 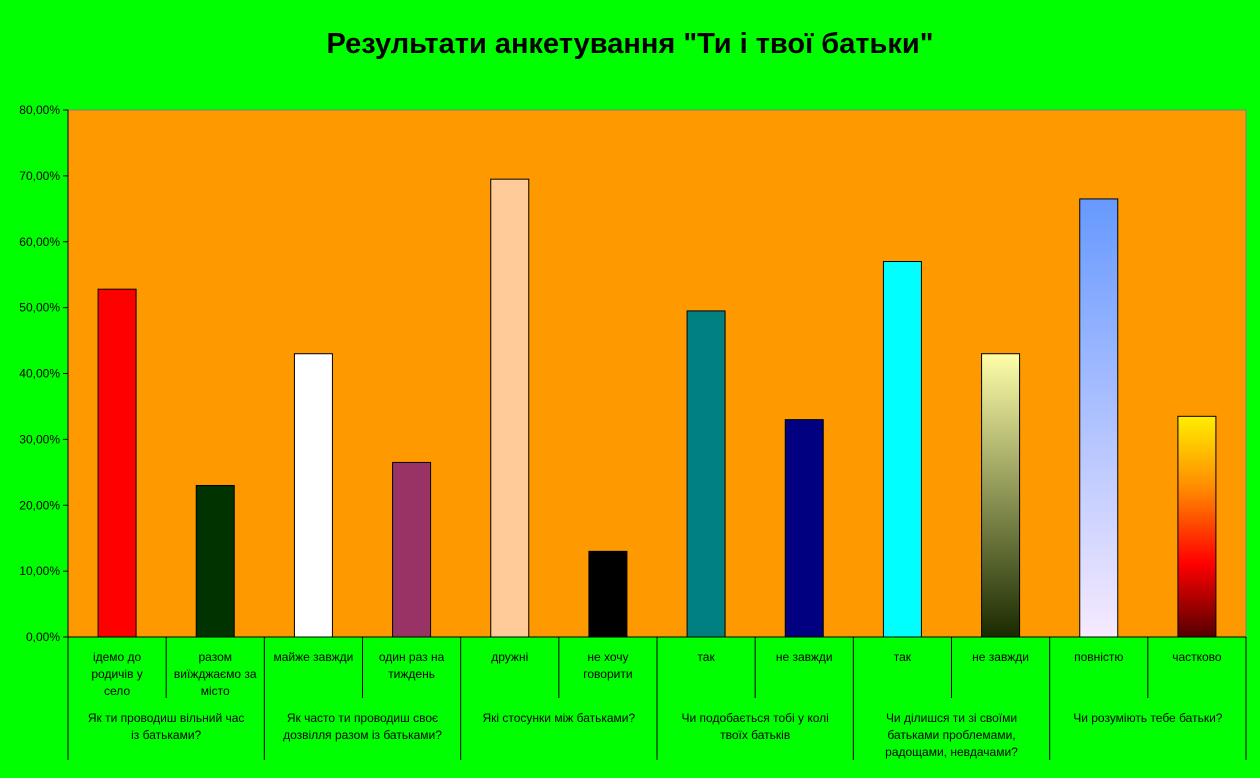 I want to click on group-label: Чи розуміють тебе батьки?, so click(x=1148, y=718).